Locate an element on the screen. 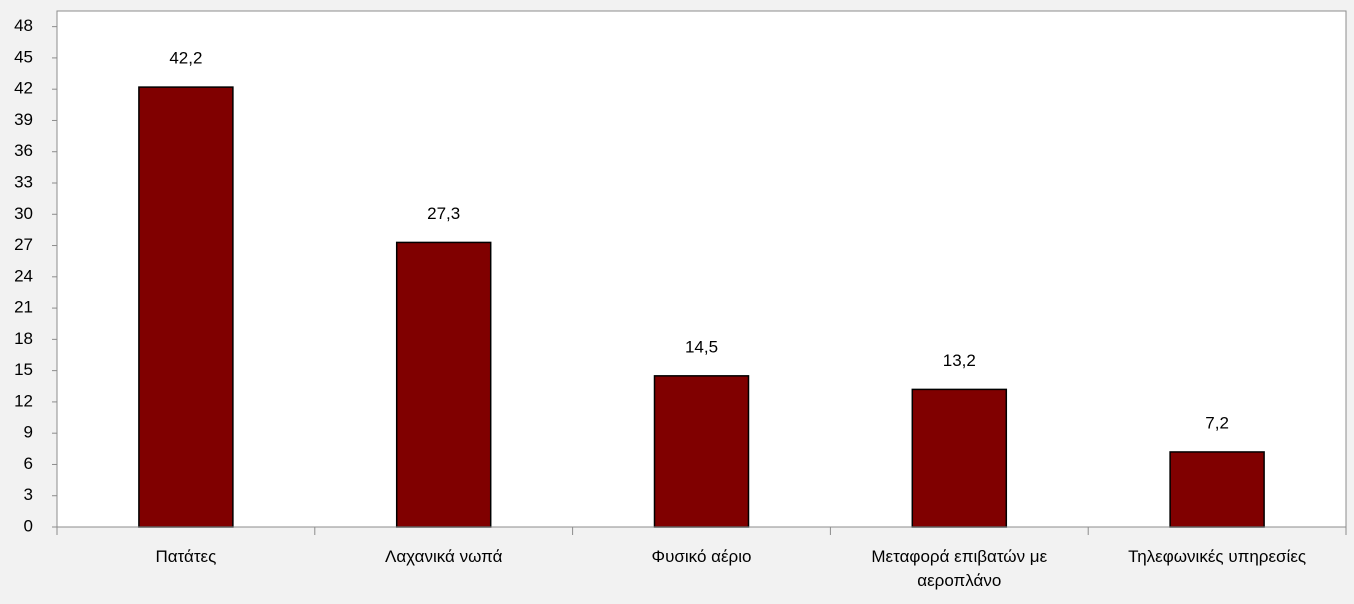 This screenshot has height=604, width=1354. x-tick-label: Πατάτες is located at coordinates (186, 556).